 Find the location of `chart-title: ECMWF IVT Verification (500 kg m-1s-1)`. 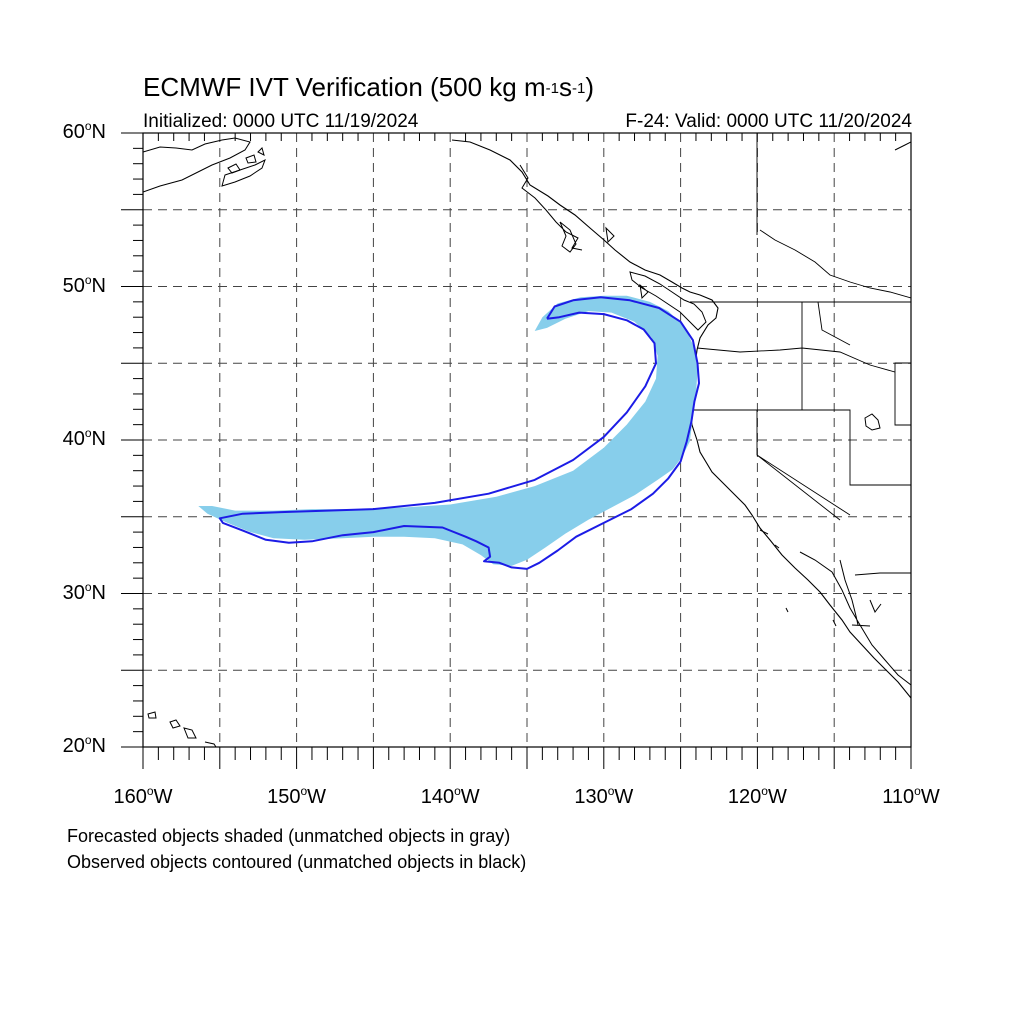

chart-title: ECMWF IVT Verification (500 kg m-1s-1) is located at coordinates (368, 87).